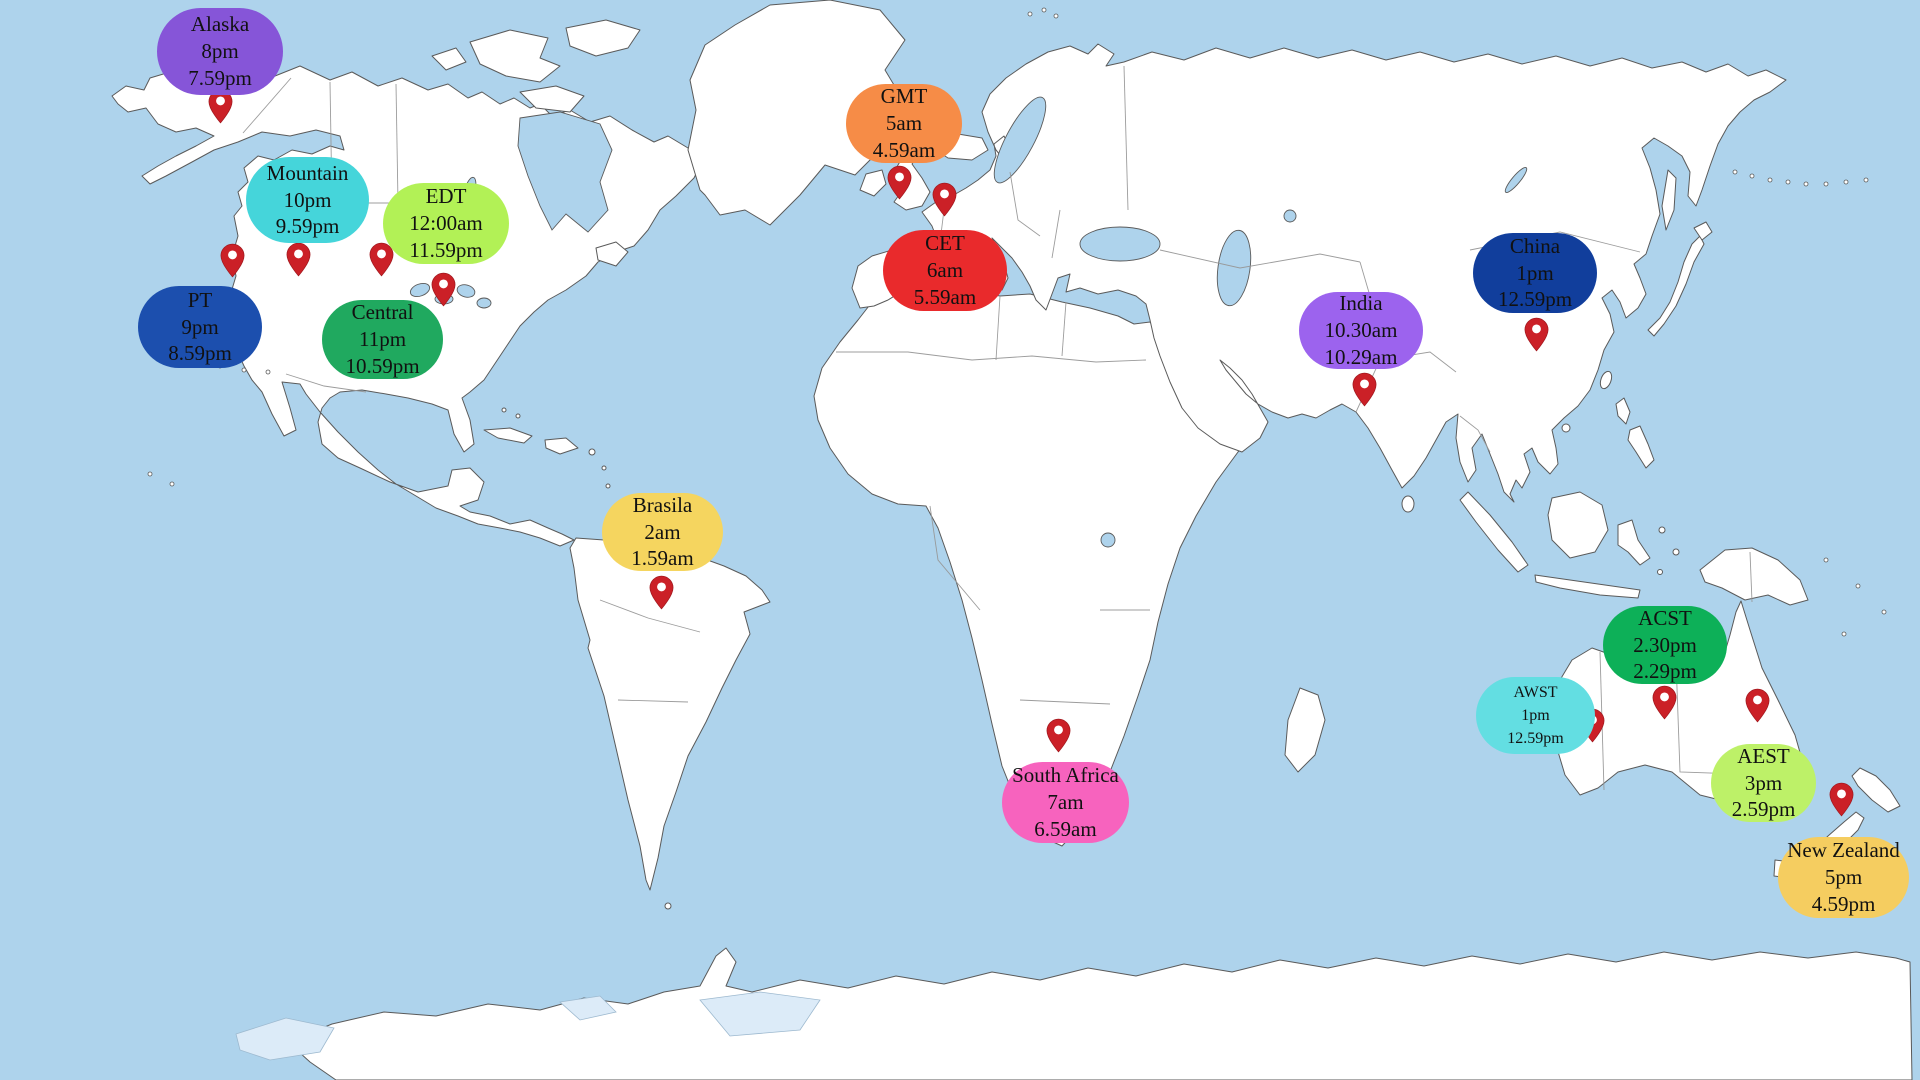 The height and width of the screenshot is (1080, 1920). What do you see at coordinates (307, 200) in the screenshot?
I see `timezone-bubble-mountain: Mountain 10pm 9.59pm` at bounding box center [307, 200].